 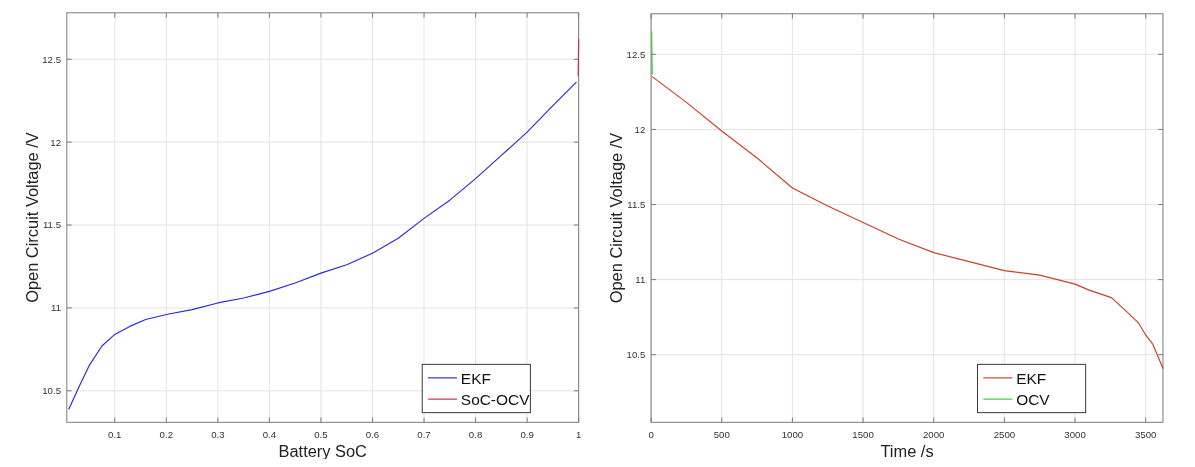 I want to click on x-tick-label: 3500, so click(x=1145, y=434).